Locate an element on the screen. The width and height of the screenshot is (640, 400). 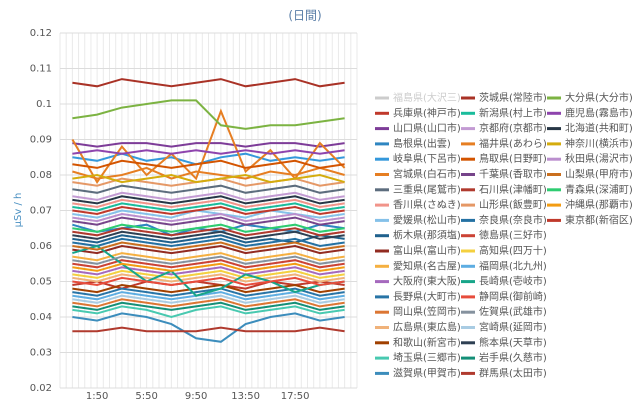
y-tick-label: 0.03 is located at coordinates (41, 353).